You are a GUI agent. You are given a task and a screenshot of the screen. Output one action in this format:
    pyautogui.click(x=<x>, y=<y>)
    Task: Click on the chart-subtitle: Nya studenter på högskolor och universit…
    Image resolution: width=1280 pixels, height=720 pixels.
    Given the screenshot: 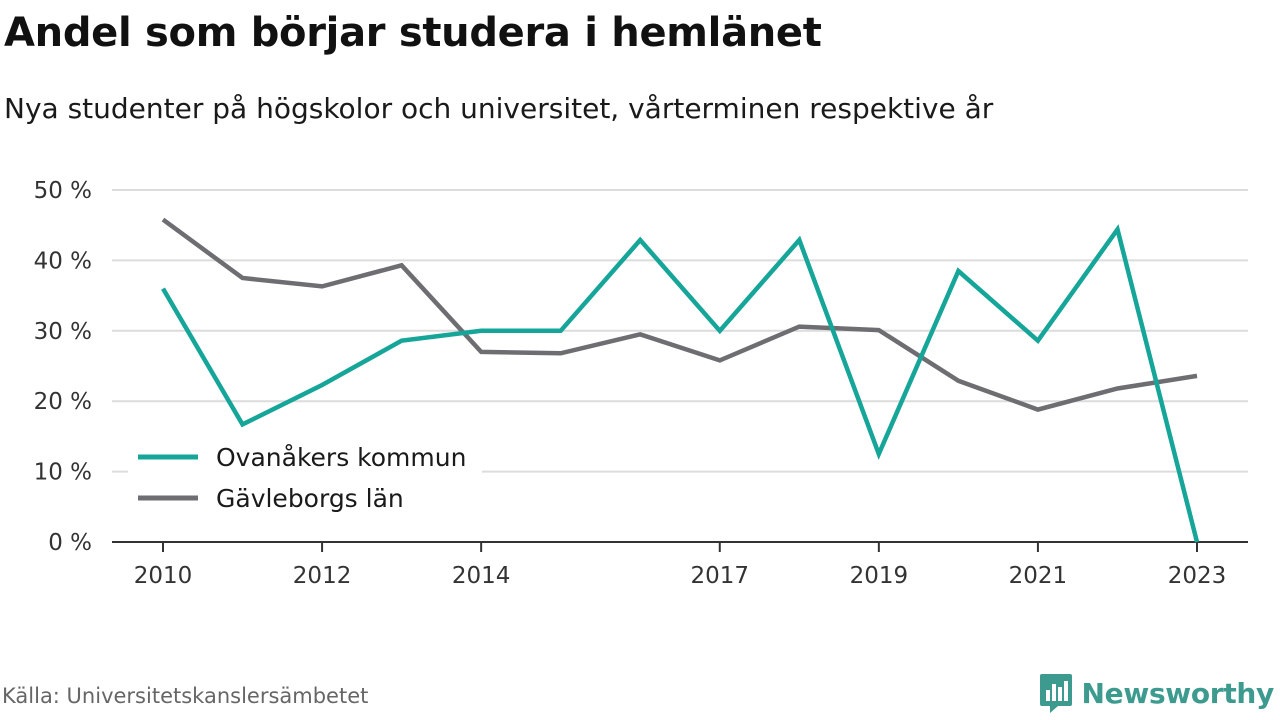 What is the action you would take?
    pyautogui.click(x=499, y=108)
    